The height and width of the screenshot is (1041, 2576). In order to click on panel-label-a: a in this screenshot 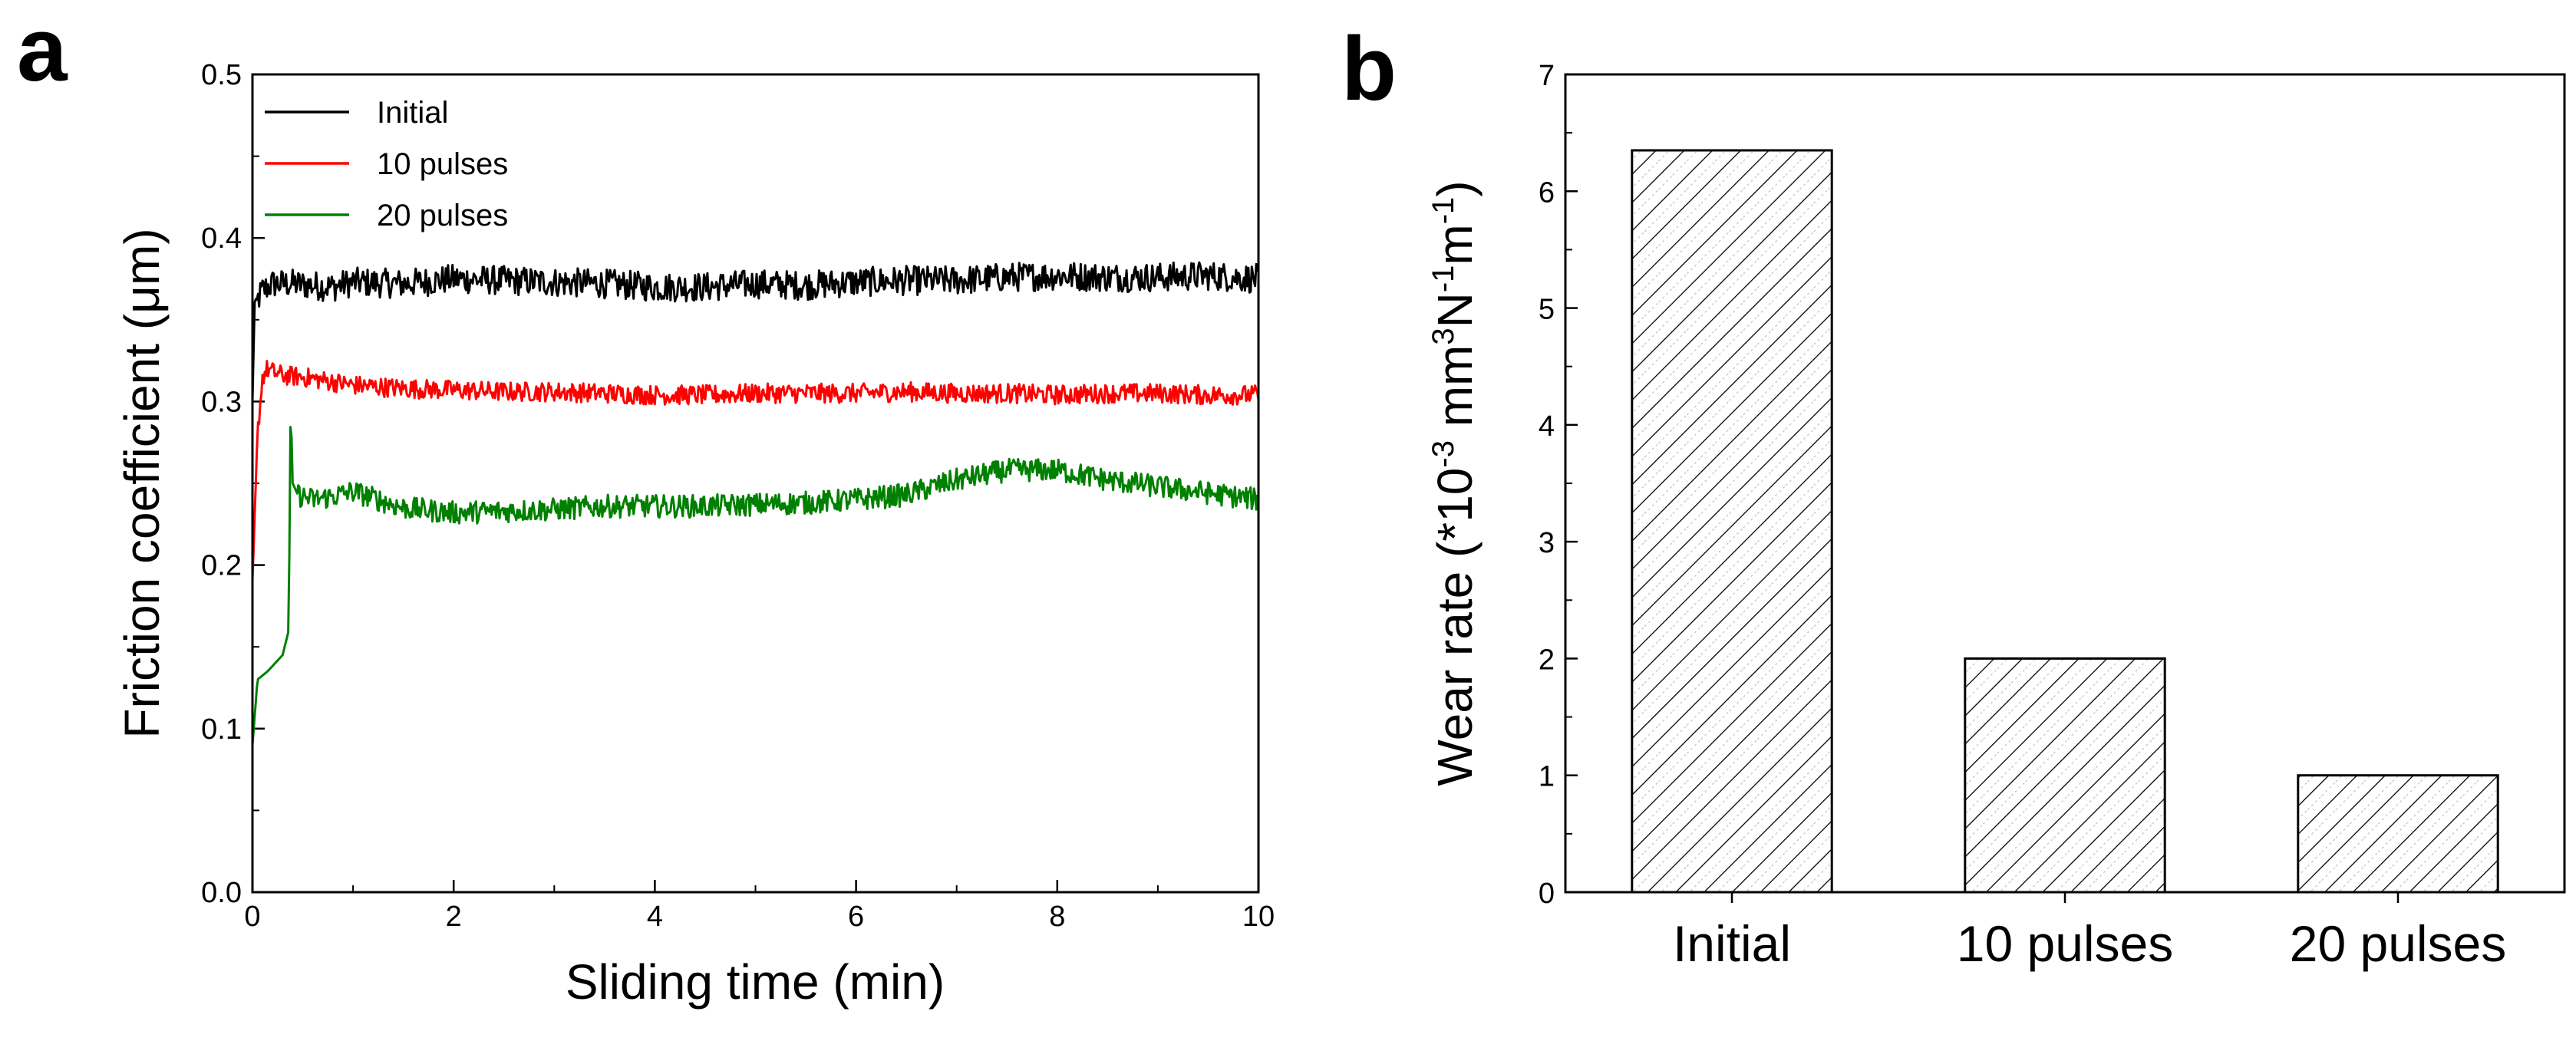, I will do `click(42, 50)`.